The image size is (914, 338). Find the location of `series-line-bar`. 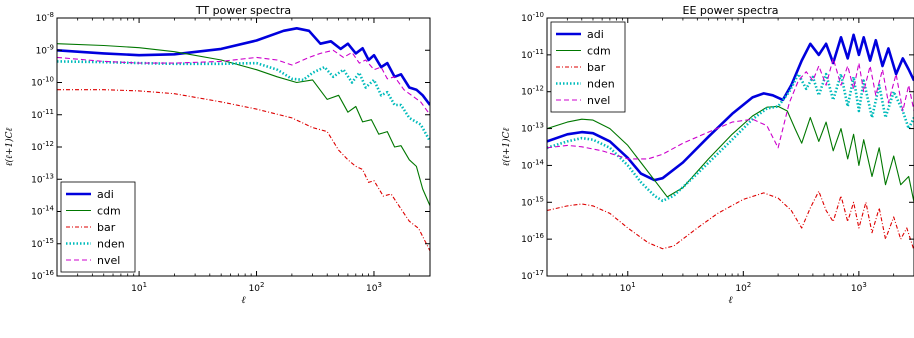

series-line-bar is located at coordinates (730, 220).